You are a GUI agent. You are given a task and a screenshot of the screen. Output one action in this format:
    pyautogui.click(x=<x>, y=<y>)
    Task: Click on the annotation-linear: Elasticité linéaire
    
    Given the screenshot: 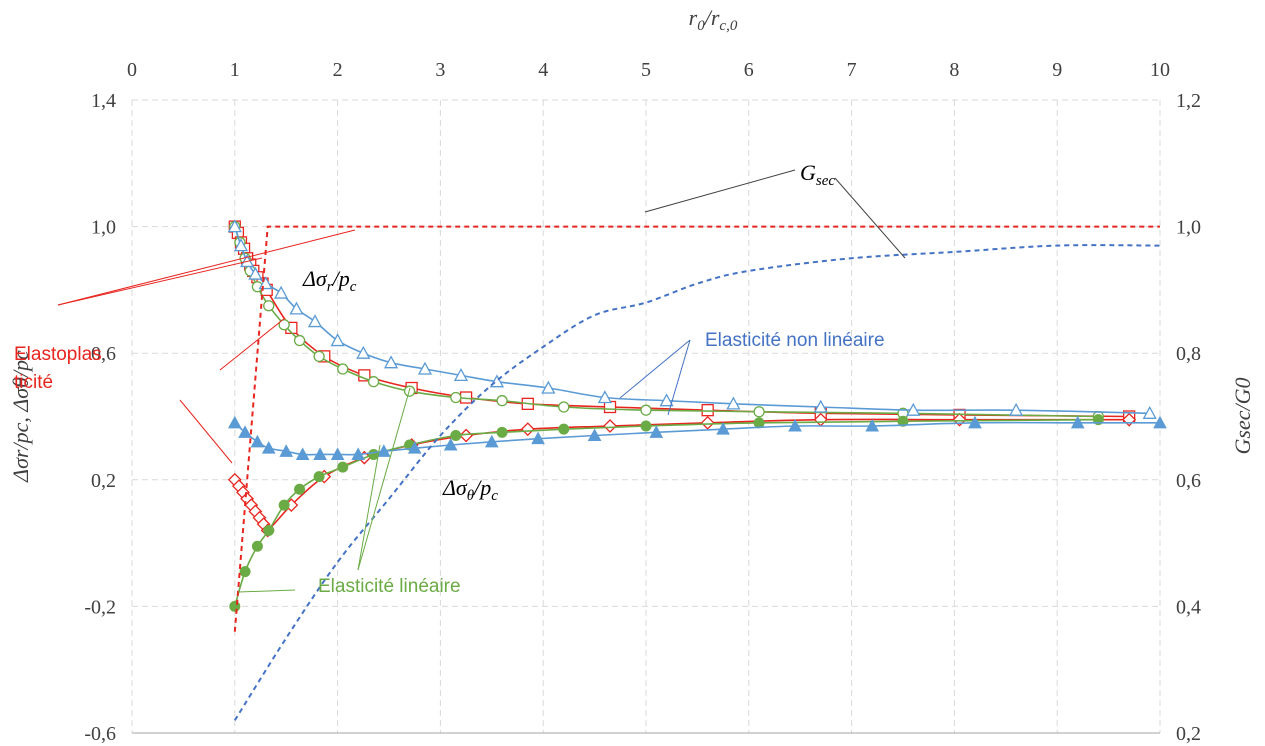 What is the action you would take?
    pyautogui.click(x=389, y=586)
    